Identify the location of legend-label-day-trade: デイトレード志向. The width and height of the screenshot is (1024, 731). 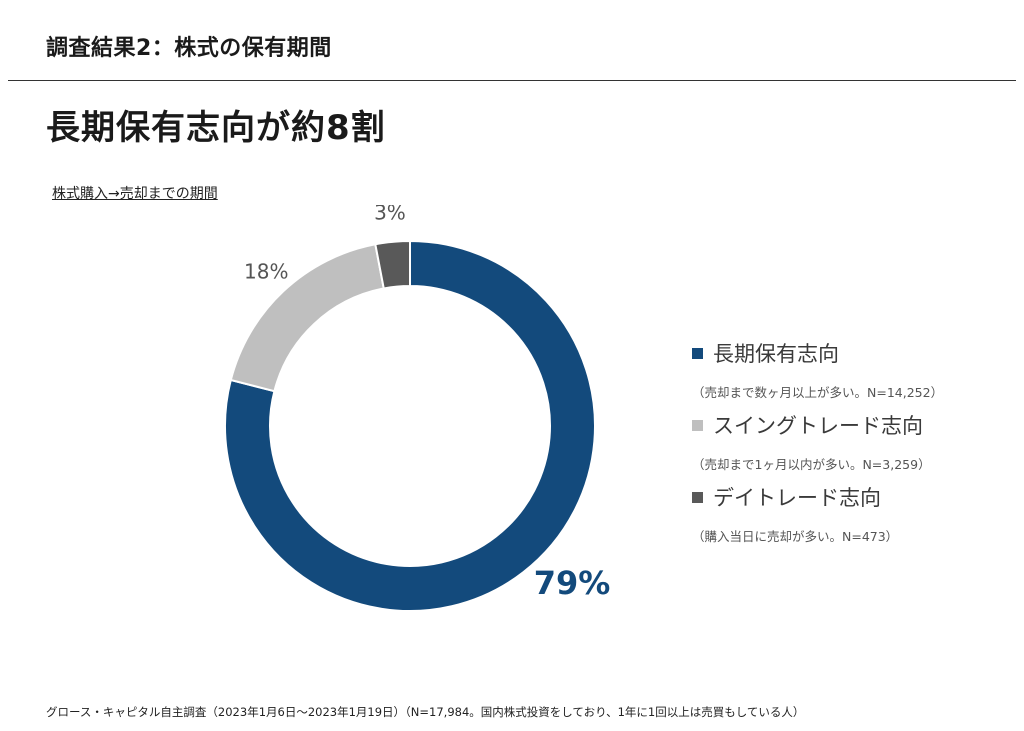
(797, 498).